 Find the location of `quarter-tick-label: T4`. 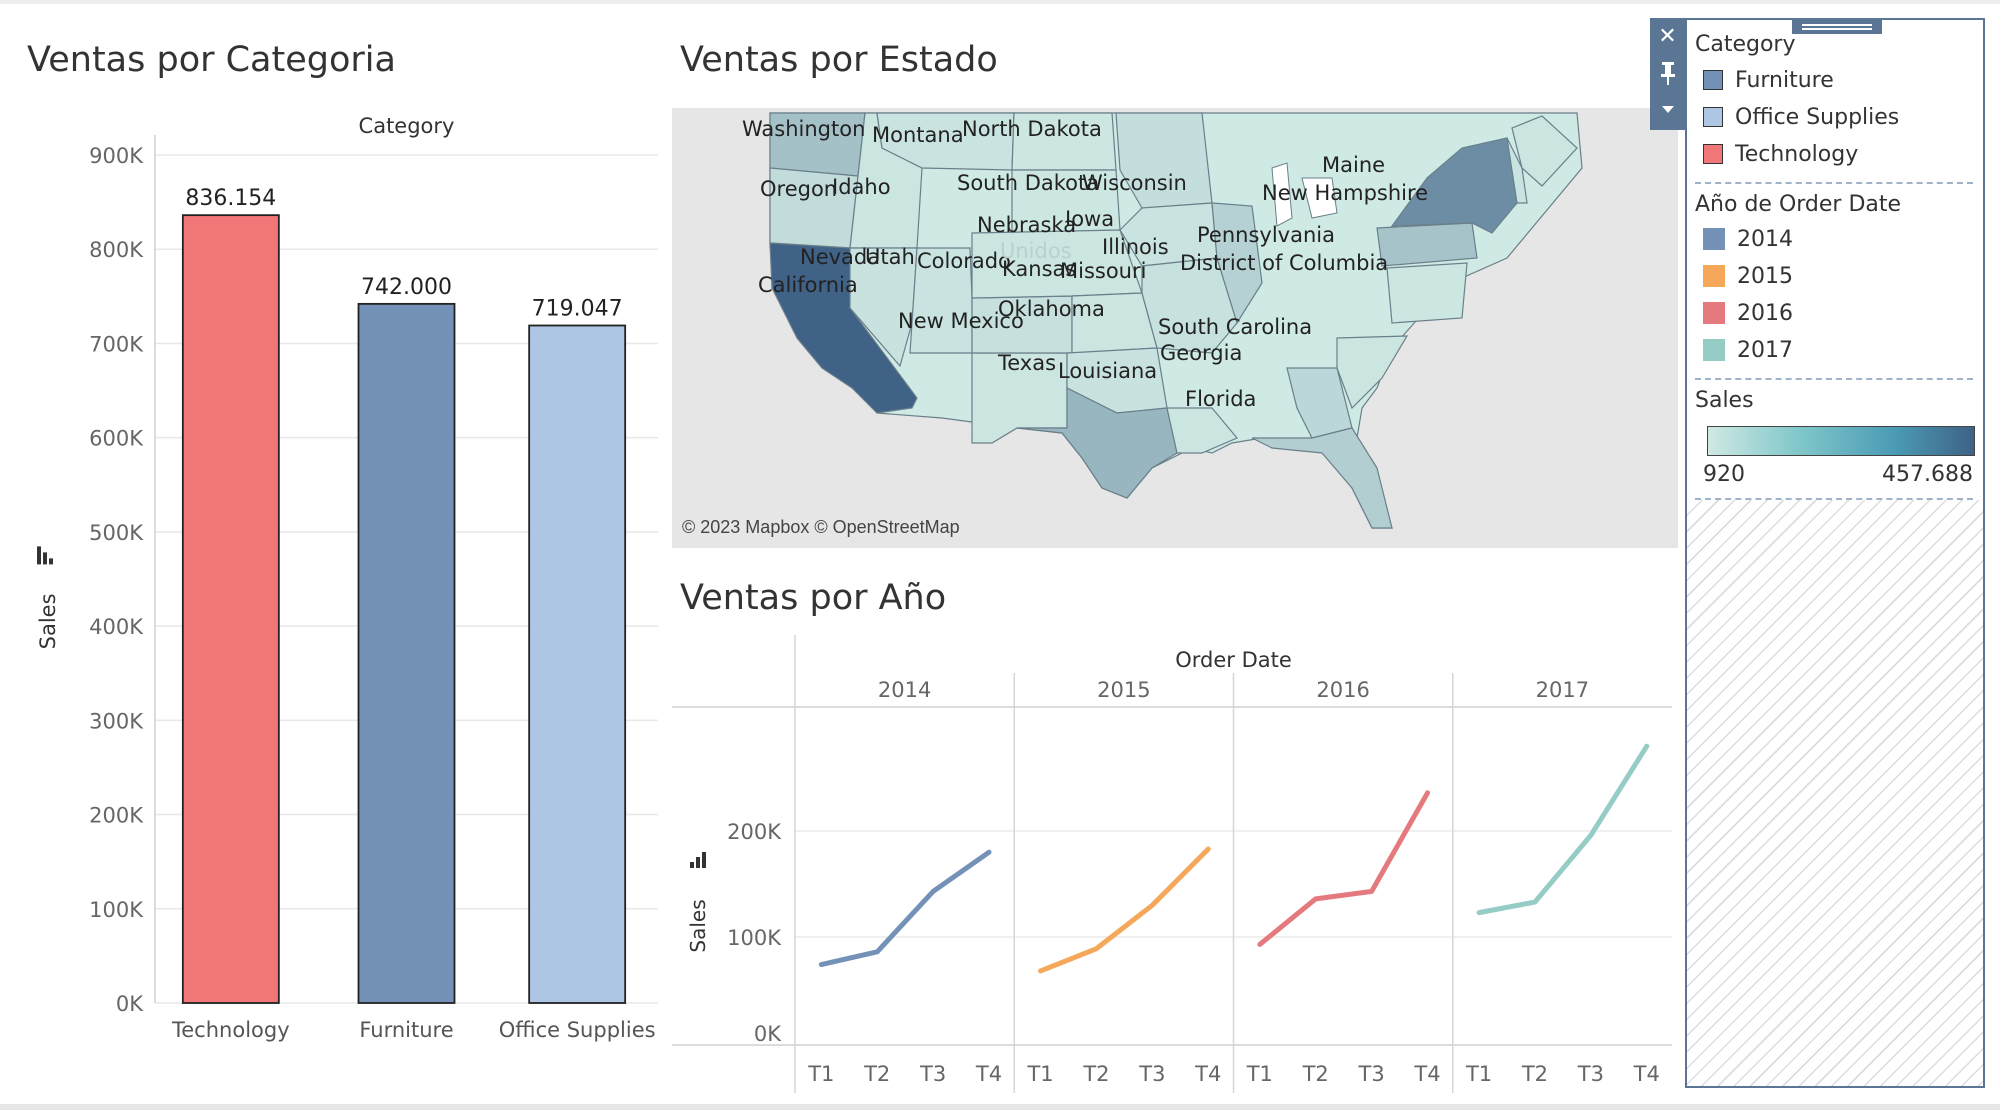

quarter-tick-label: T4 is located at coordinates (1426, 1074).